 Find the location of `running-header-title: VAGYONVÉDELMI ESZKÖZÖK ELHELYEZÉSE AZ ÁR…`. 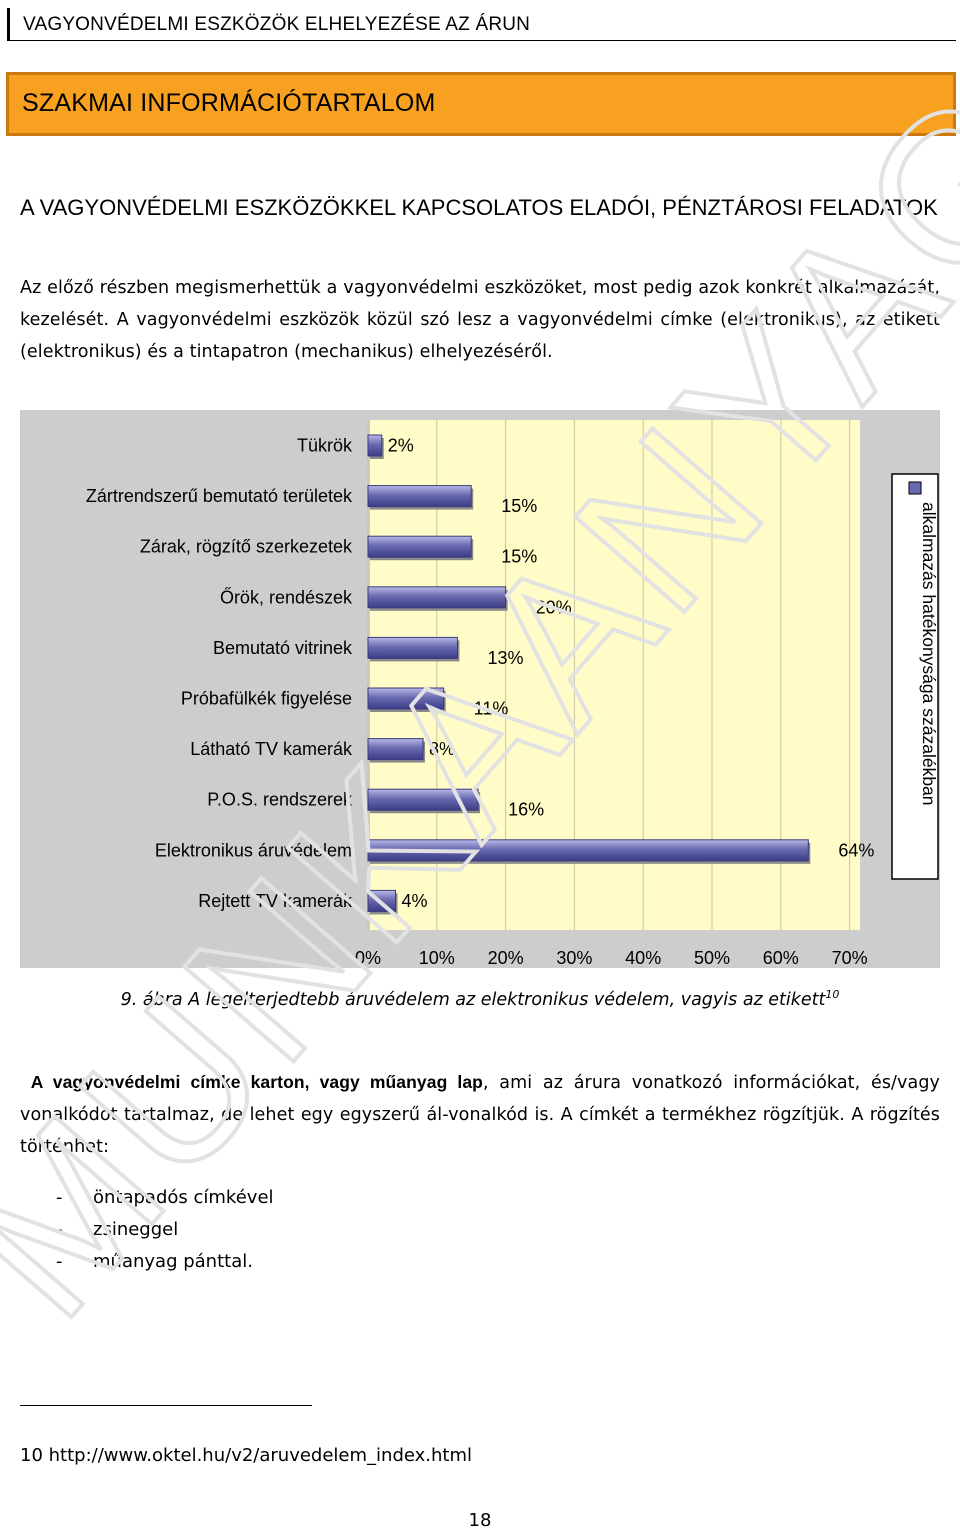

running-header-title: VAGYONVÉDELMI ESZKÖZÖK ELHELYEZÉSE AZ ÁR… is located at coordinates (277, 24).